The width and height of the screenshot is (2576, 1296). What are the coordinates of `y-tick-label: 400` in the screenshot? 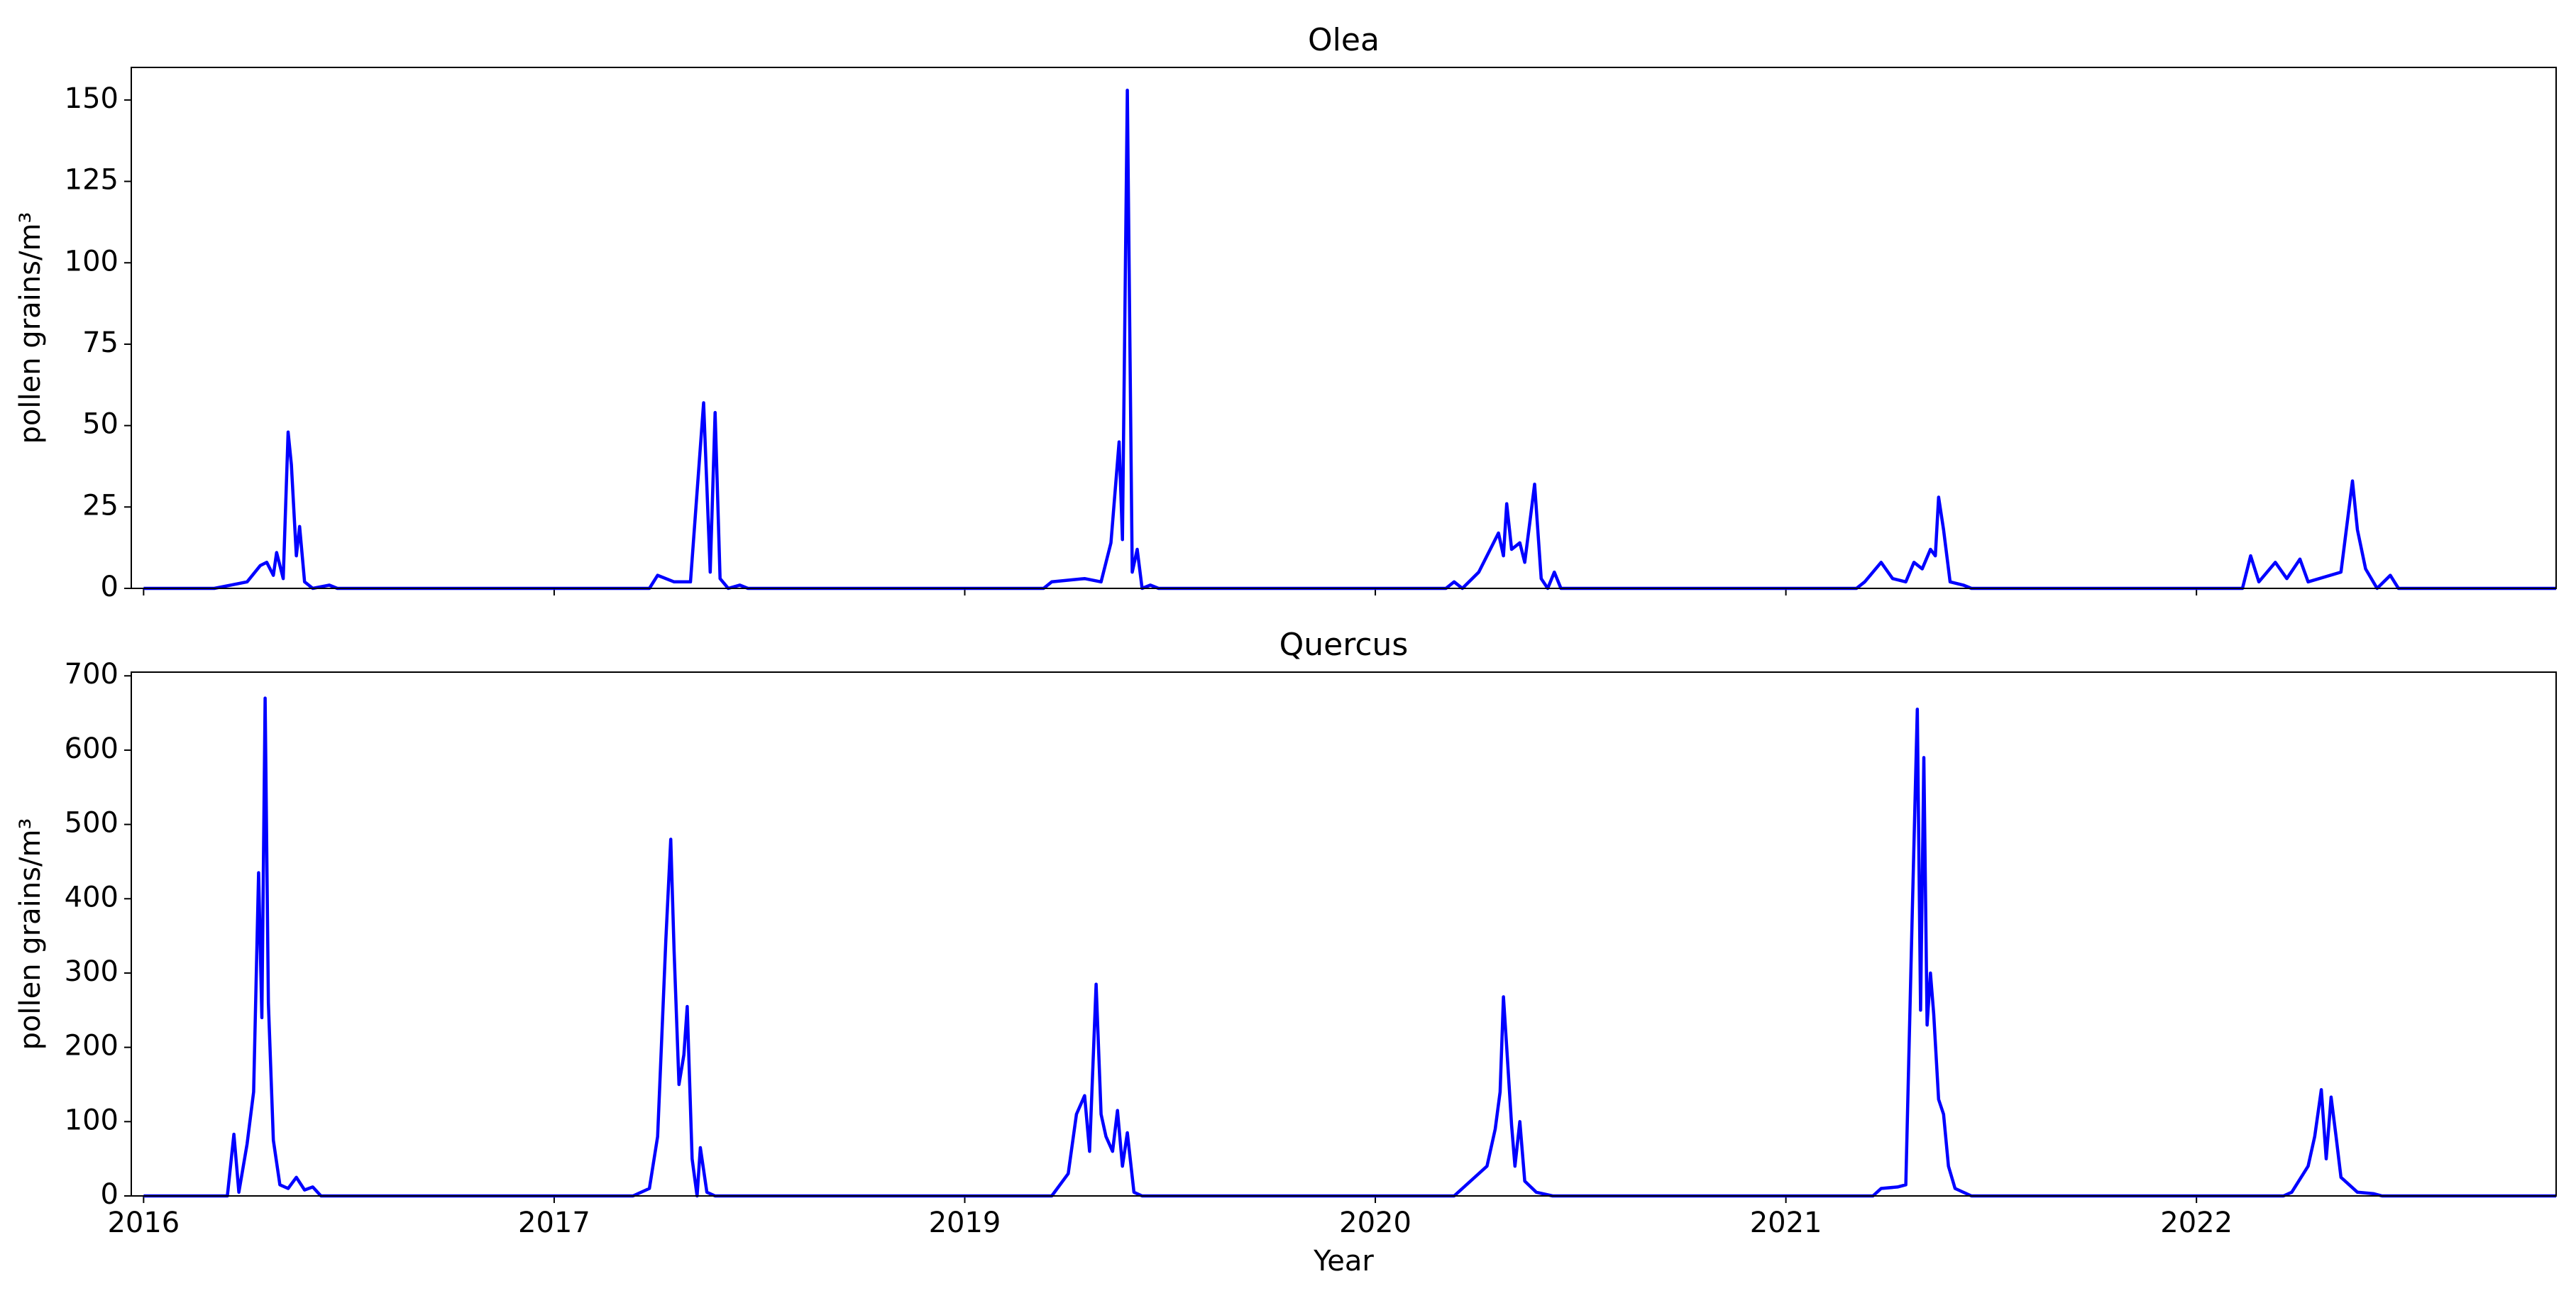 It's located at (92, 897).